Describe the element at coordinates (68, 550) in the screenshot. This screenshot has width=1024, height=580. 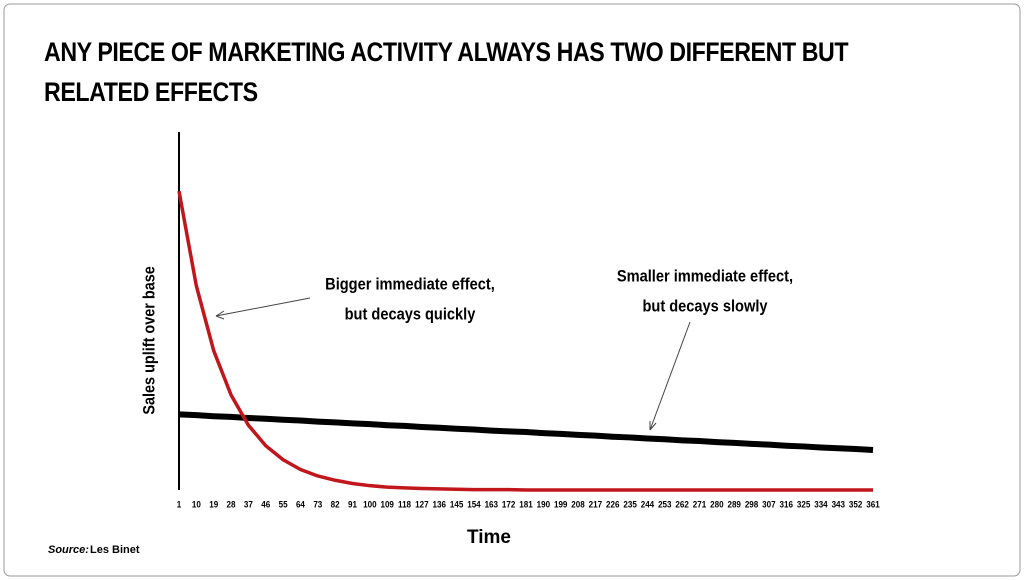
I see `source-label: Source:` at that location.